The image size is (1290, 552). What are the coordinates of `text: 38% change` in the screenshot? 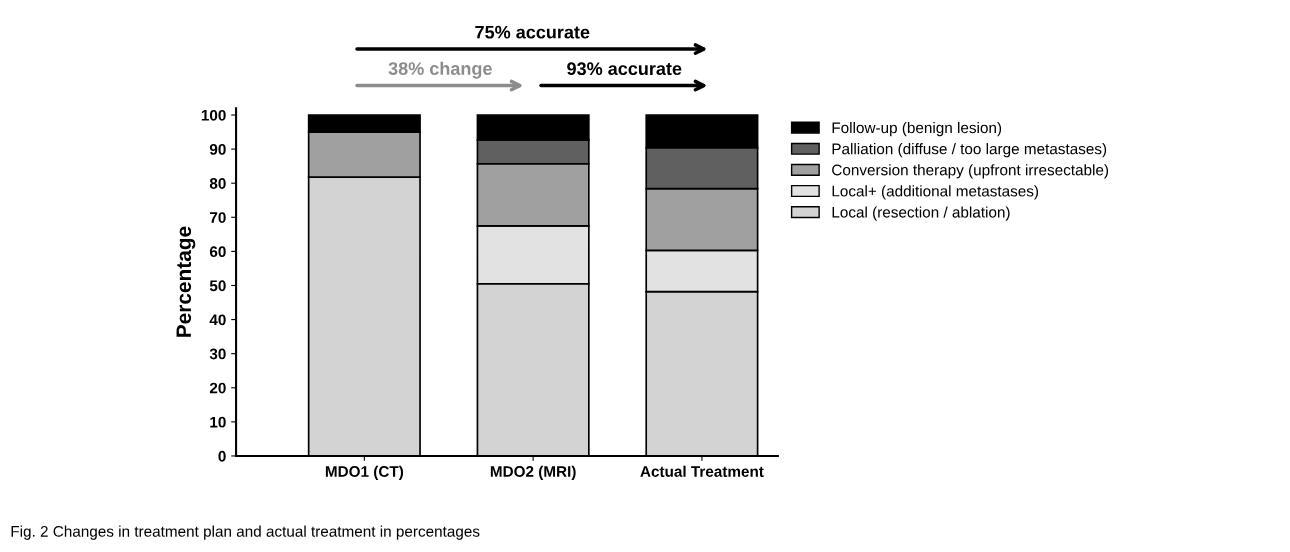 It's located at (440, 70).